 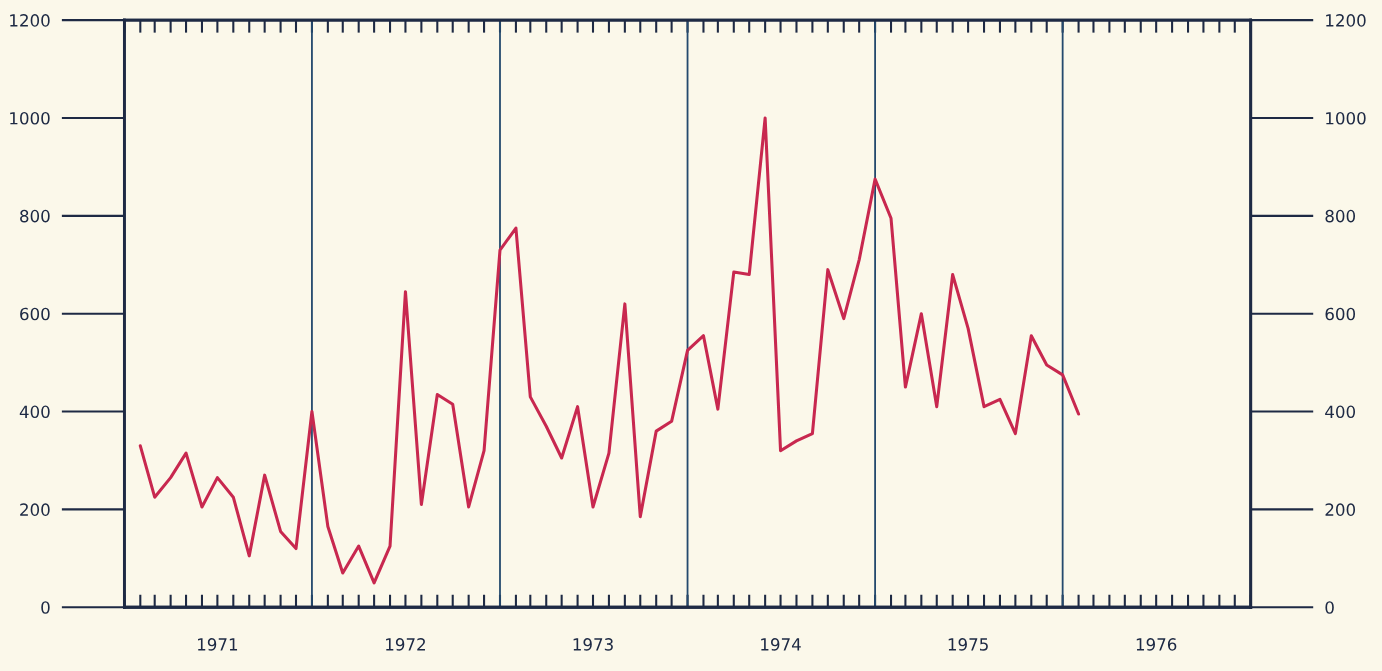 I want to click on x-tick-label: 1973, so click(x=593, y=644).